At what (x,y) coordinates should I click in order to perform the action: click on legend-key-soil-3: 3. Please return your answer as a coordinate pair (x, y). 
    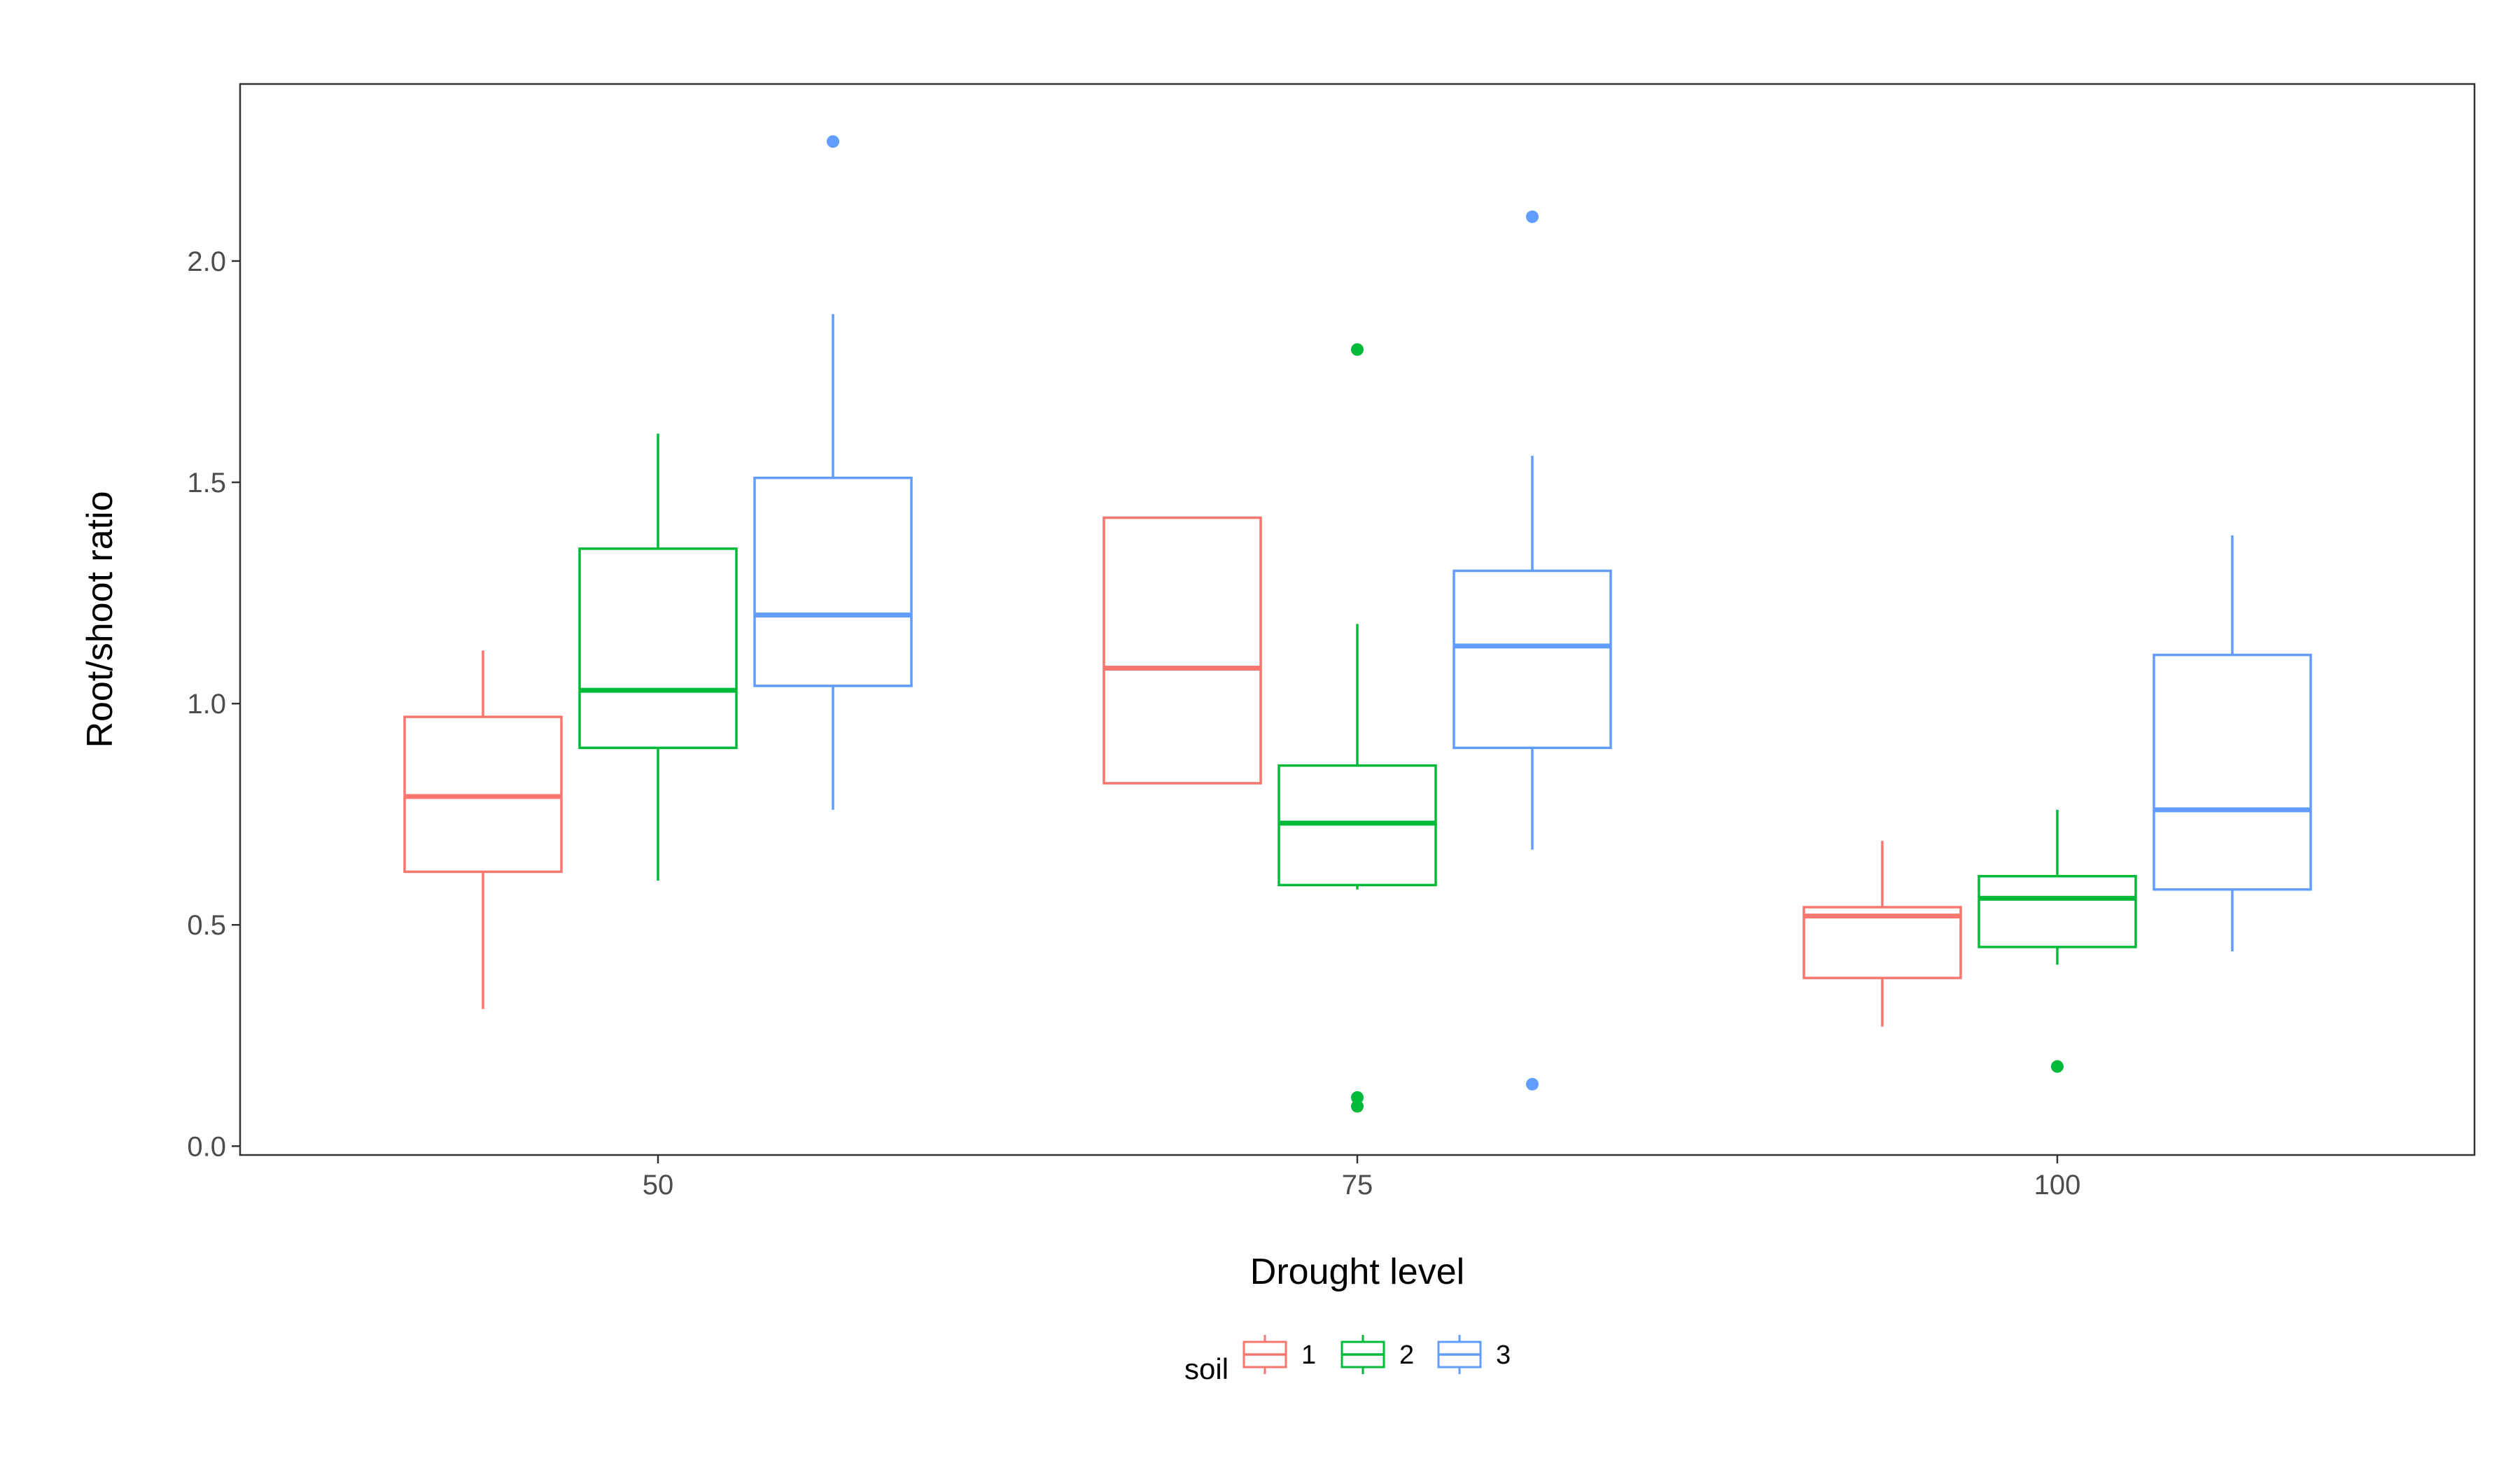
    Looking at the image, I should click on (1474, 1354).